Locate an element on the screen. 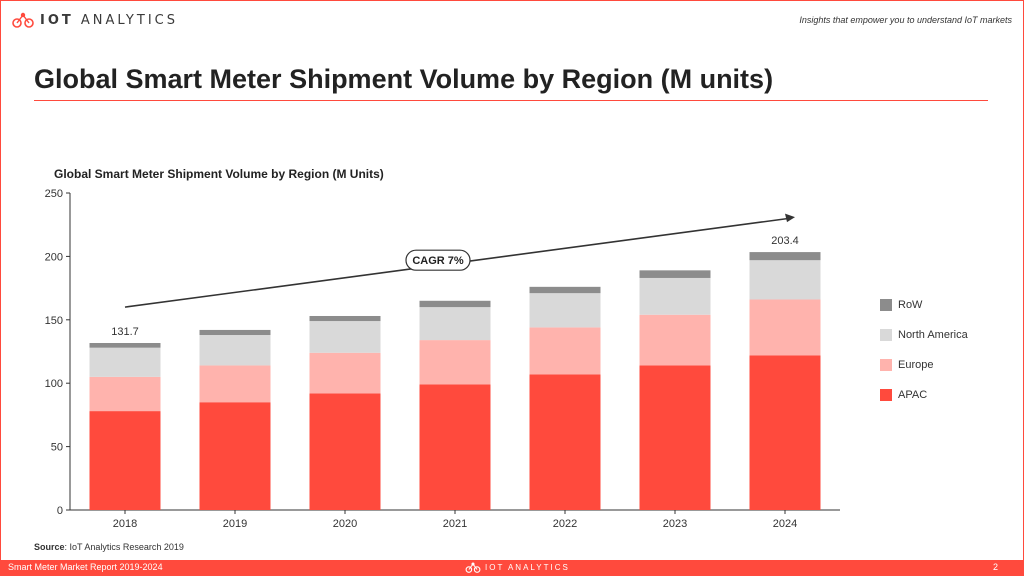 The height and width of the screenshot is (576, 1024). legend-item: RoW is located at coordinates (924, 305).